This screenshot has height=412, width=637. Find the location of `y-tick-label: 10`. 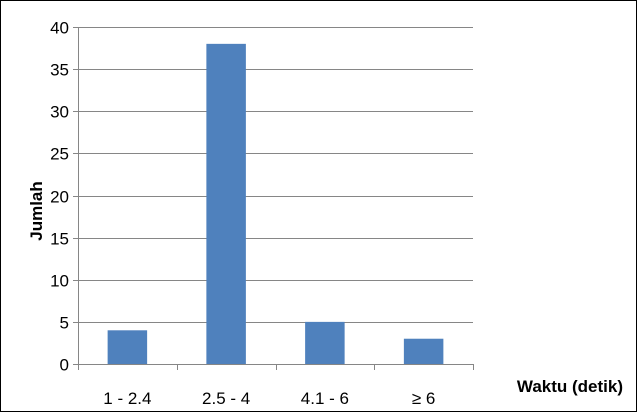

y-tick-label: 10 is located at coordinates (59, 281).